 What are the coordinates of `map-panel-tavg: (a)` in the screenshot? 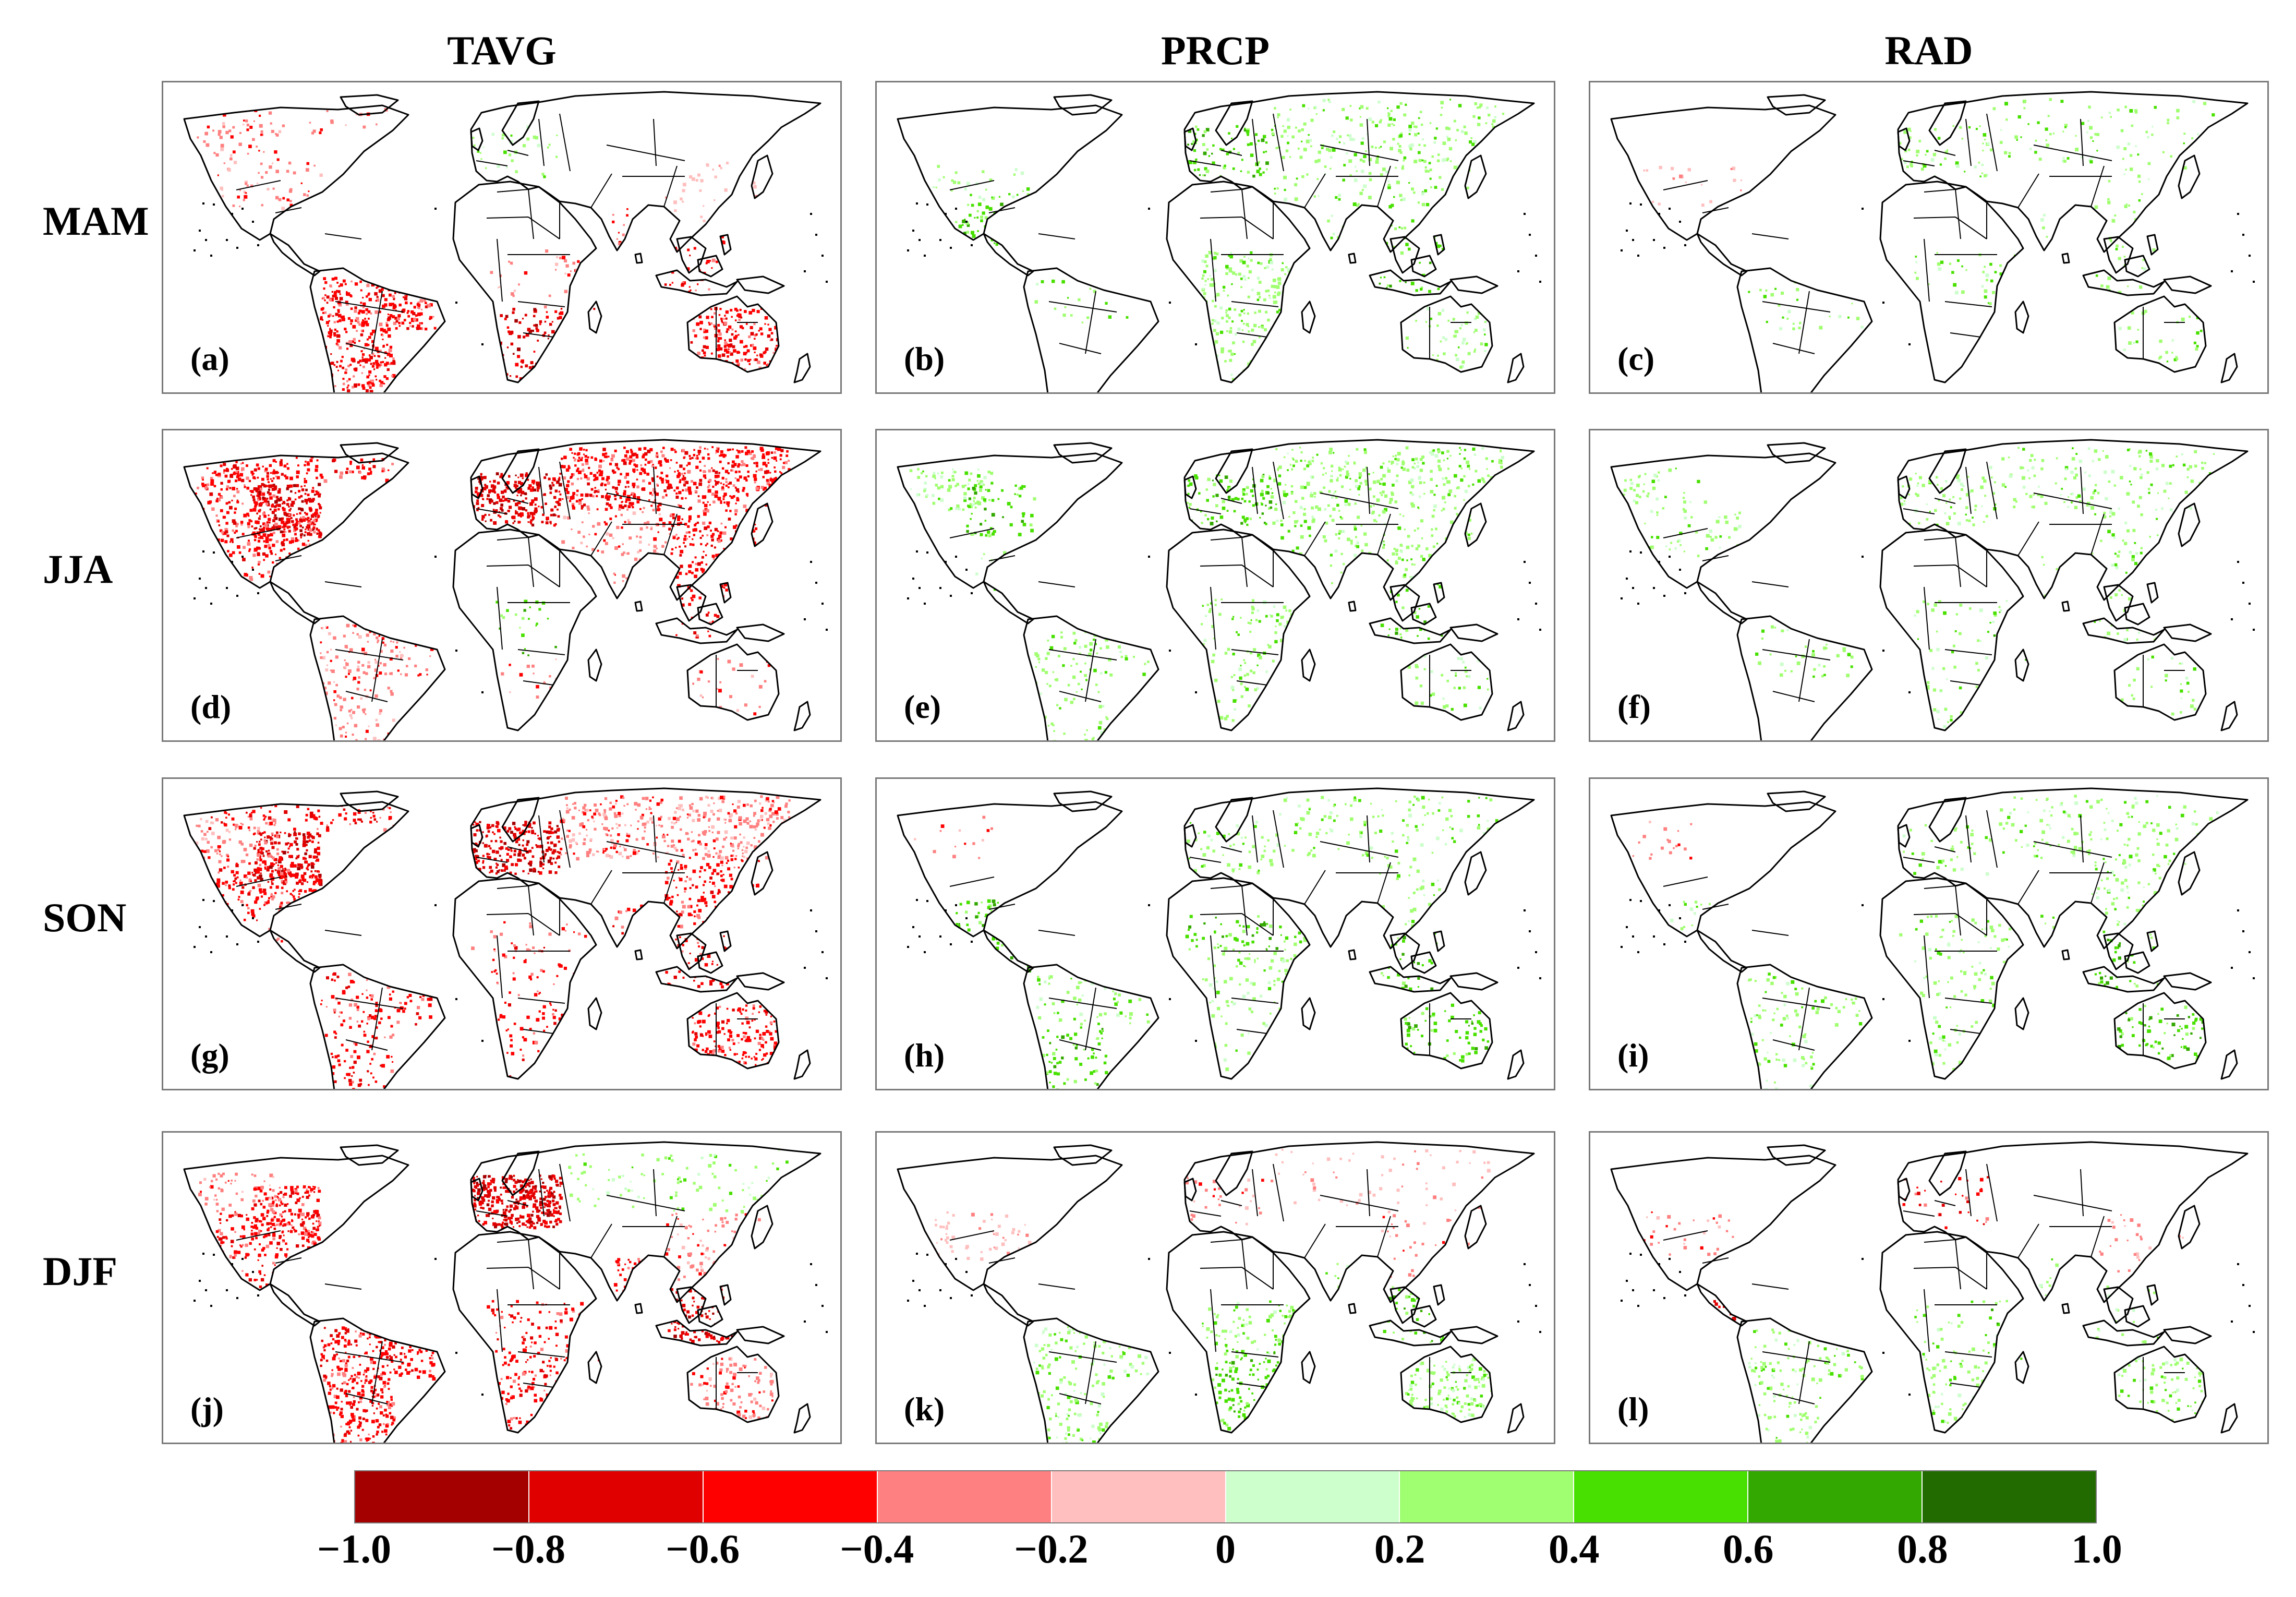 It's located at (502, 237).